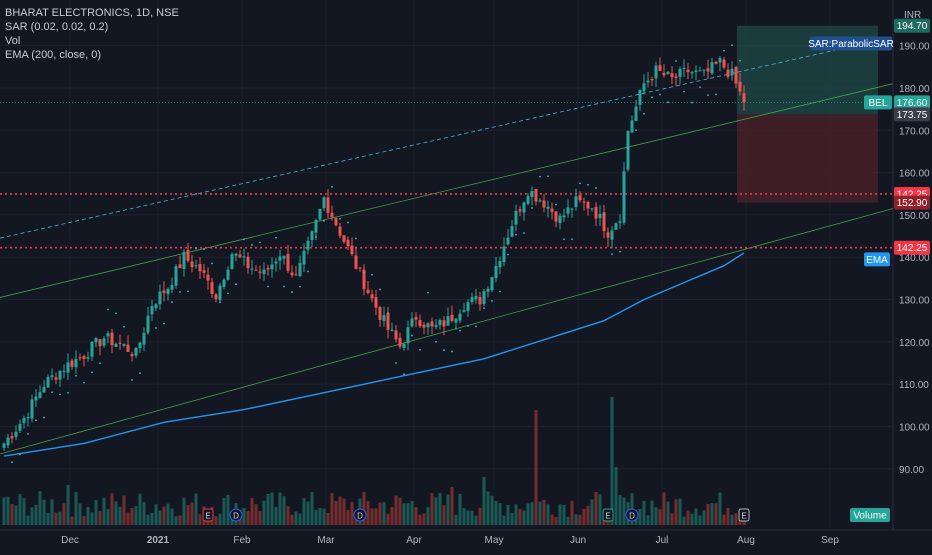 The width and height of the screenshot is (932, 555). I want to click on symbol-label-bg, so click(878, 102).